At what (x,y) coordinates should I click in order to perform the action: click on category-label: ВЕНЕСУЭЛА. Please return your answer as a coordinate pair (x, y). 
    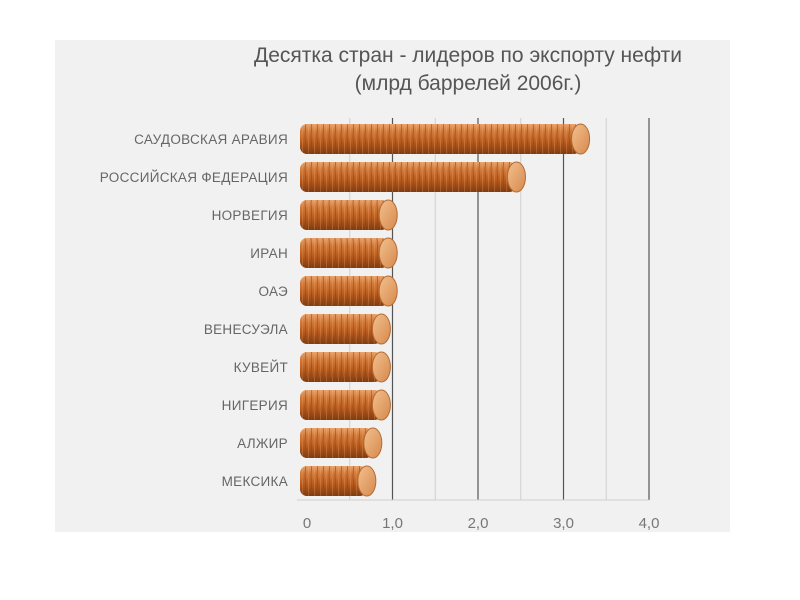
    Looking at the image, I should click on (246, 329).